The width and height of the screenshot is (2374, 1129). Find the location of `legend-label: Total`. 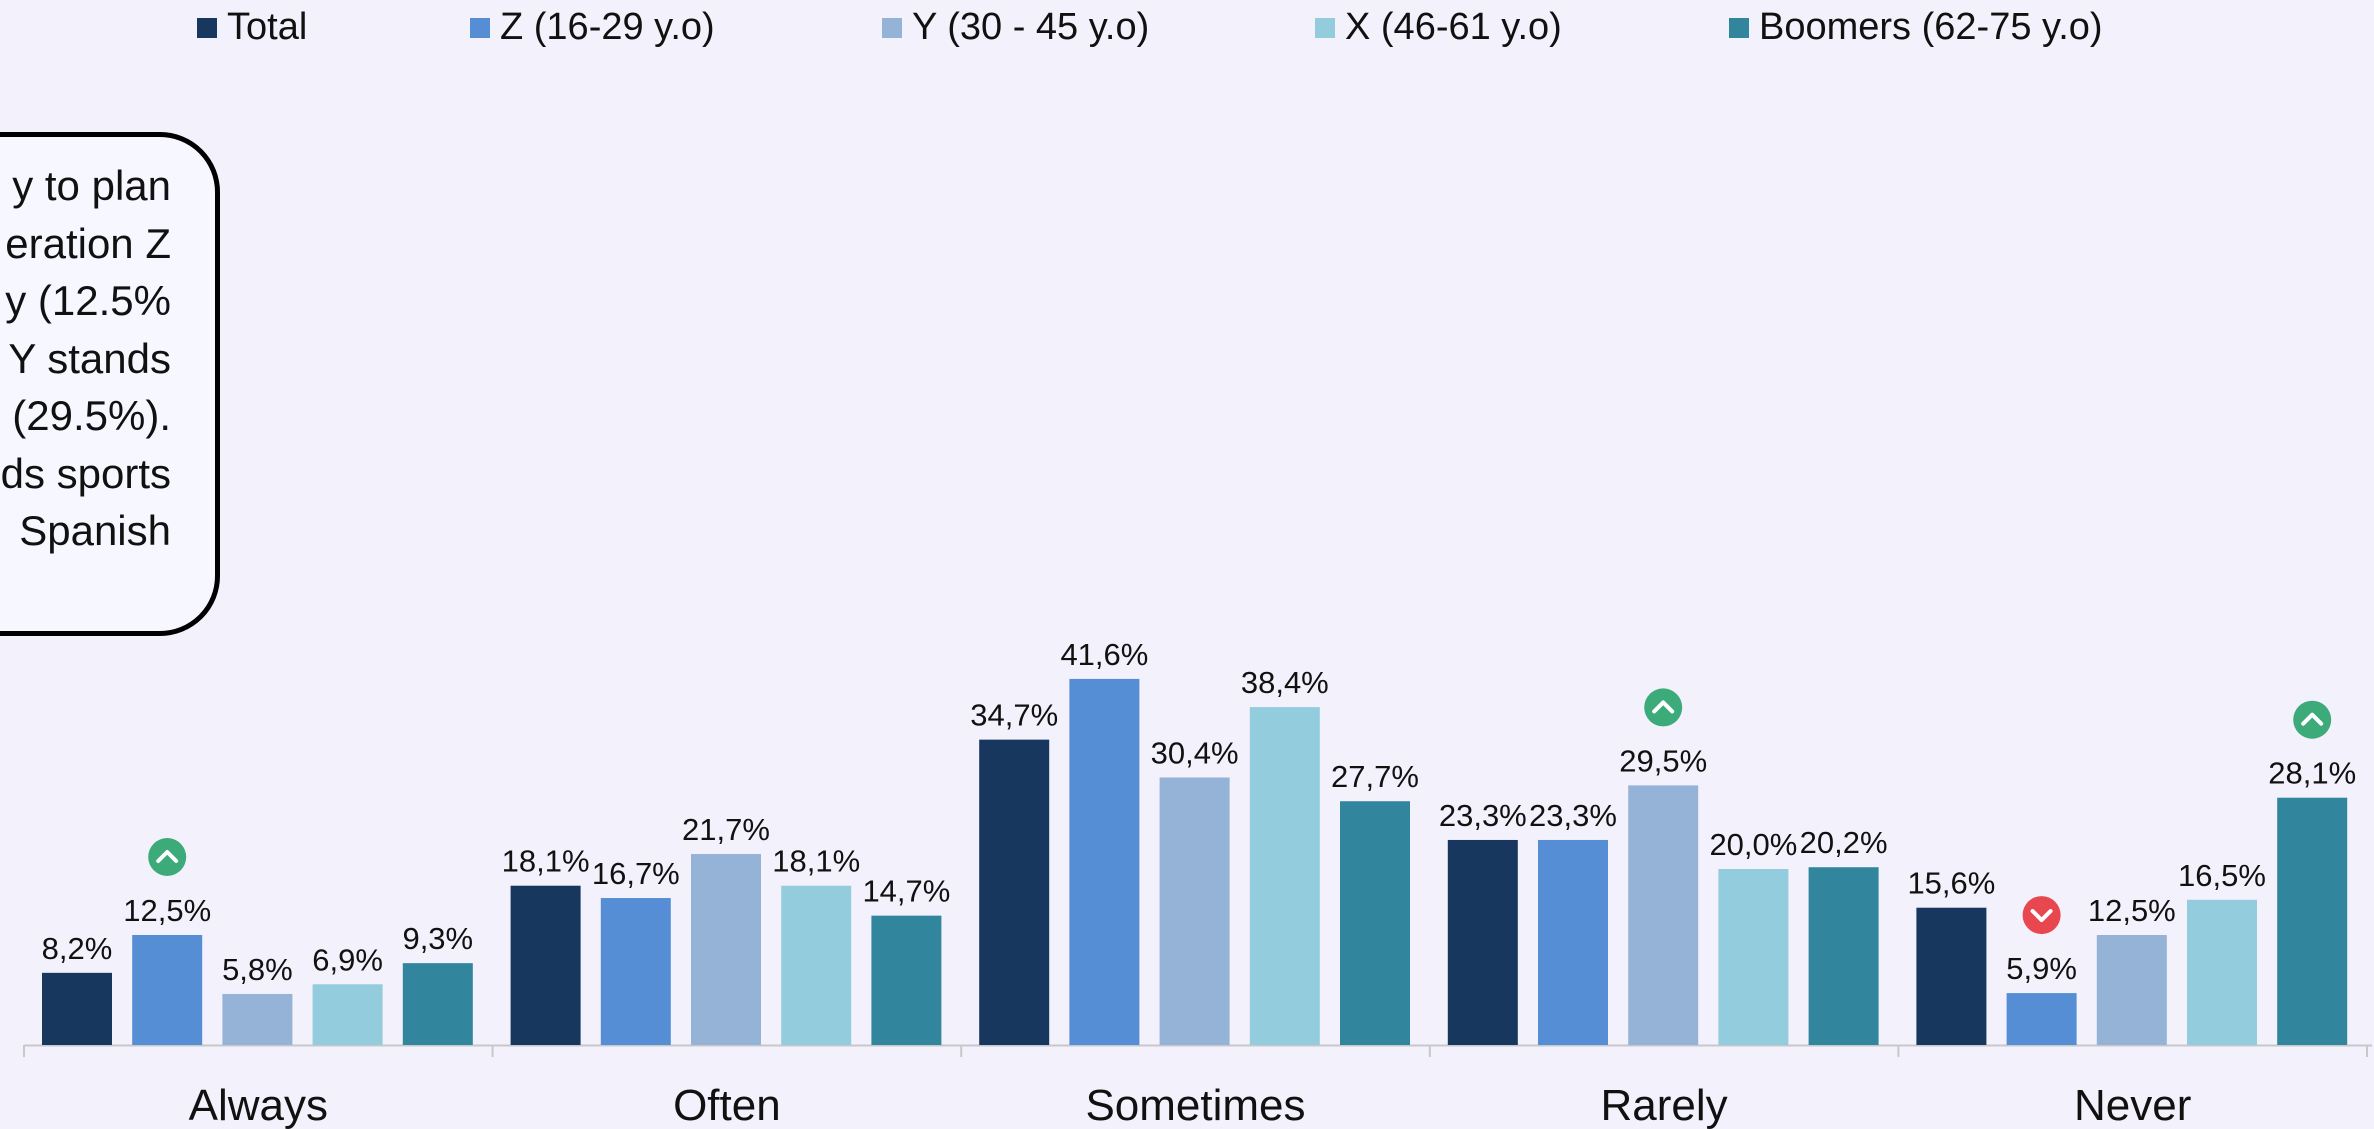

legend-label: Total is located at coordinates (267, 27).